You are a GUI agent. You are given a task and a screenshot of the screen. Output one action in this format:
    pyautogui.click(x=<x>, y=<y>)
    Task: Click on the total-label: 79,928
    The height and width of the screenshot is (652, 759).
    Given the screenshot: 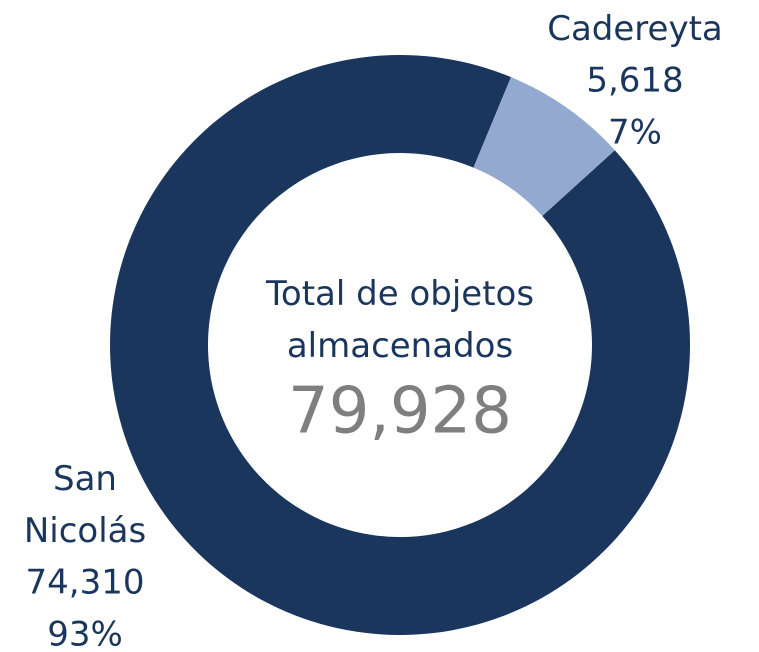 What is the action you would take?
    pyautogui.click(x=400, y=412)
    